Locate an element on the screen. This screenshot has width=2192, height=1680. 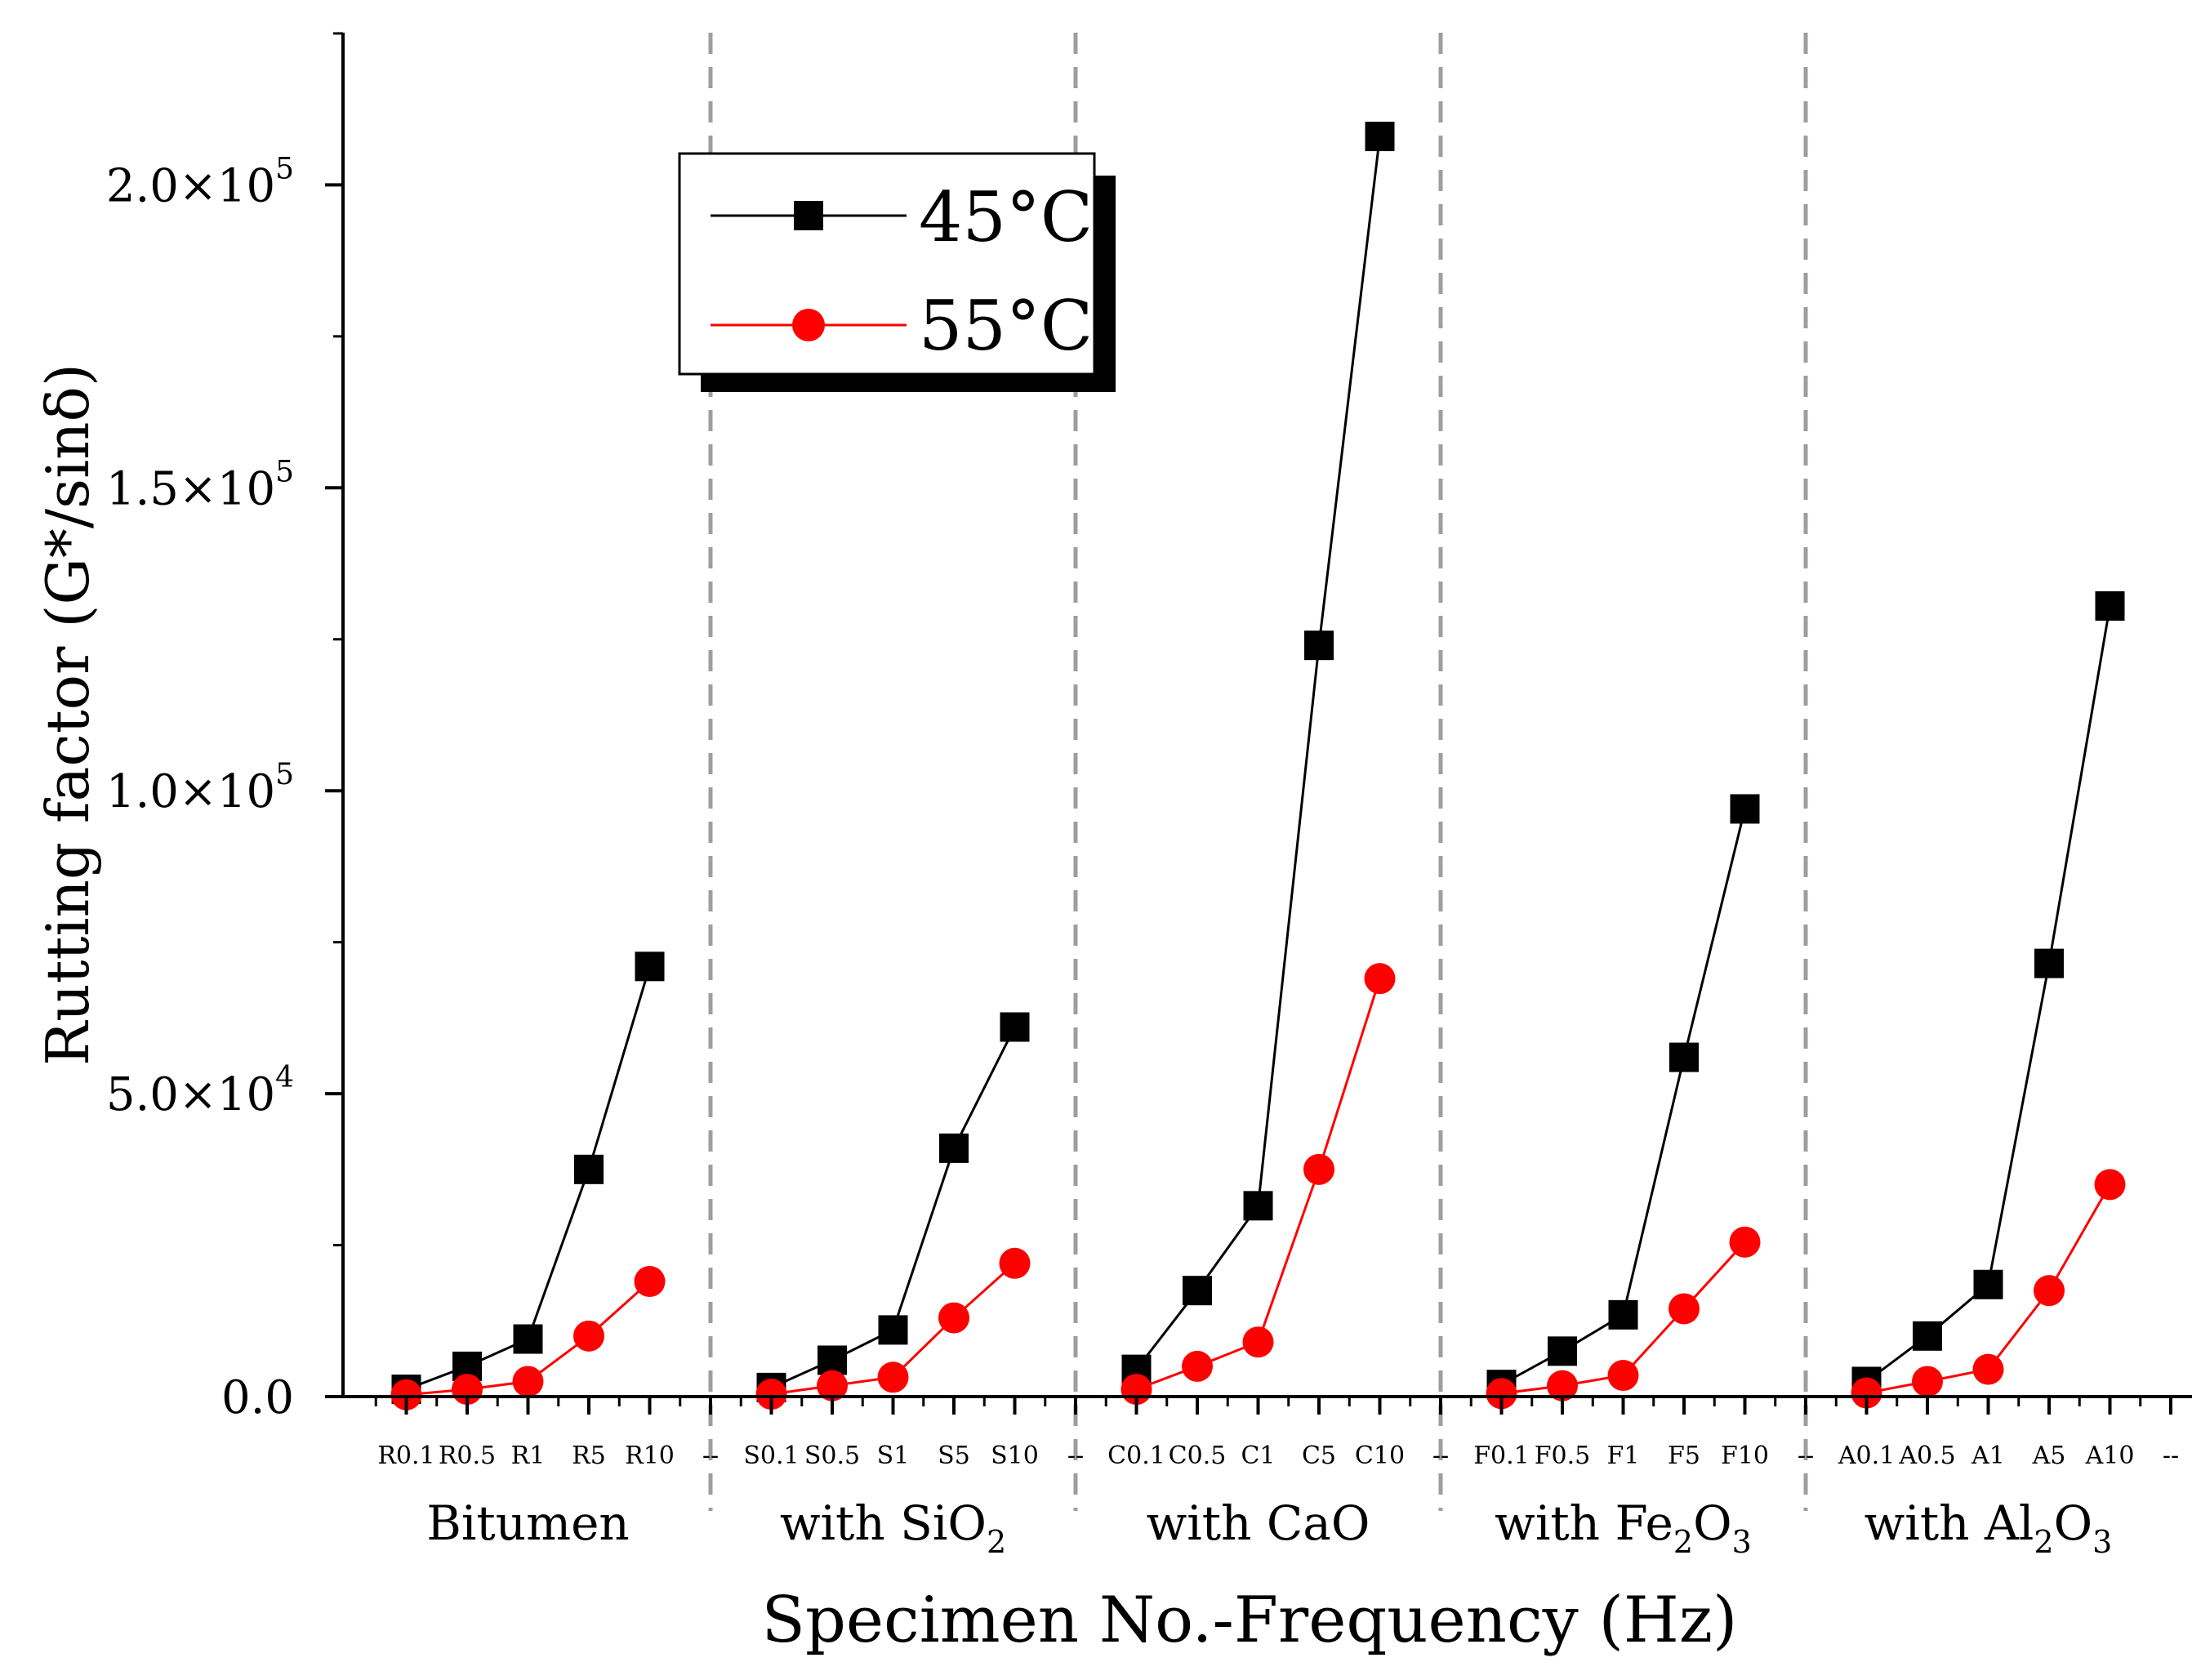
x-tick-label: S1 is located at coordinates (893, 1456).